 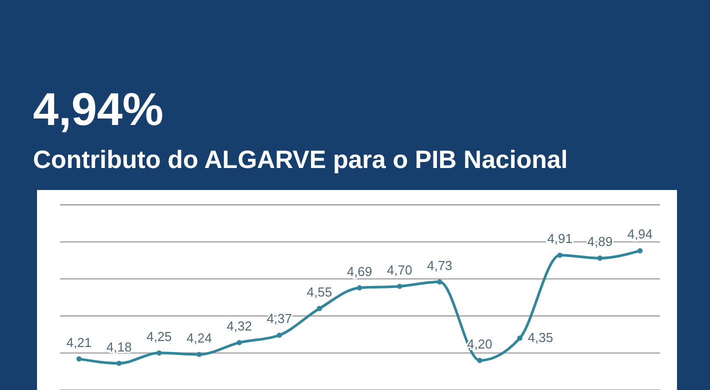 I want to click on data-label: 4,37, so click(x=279, y=318).